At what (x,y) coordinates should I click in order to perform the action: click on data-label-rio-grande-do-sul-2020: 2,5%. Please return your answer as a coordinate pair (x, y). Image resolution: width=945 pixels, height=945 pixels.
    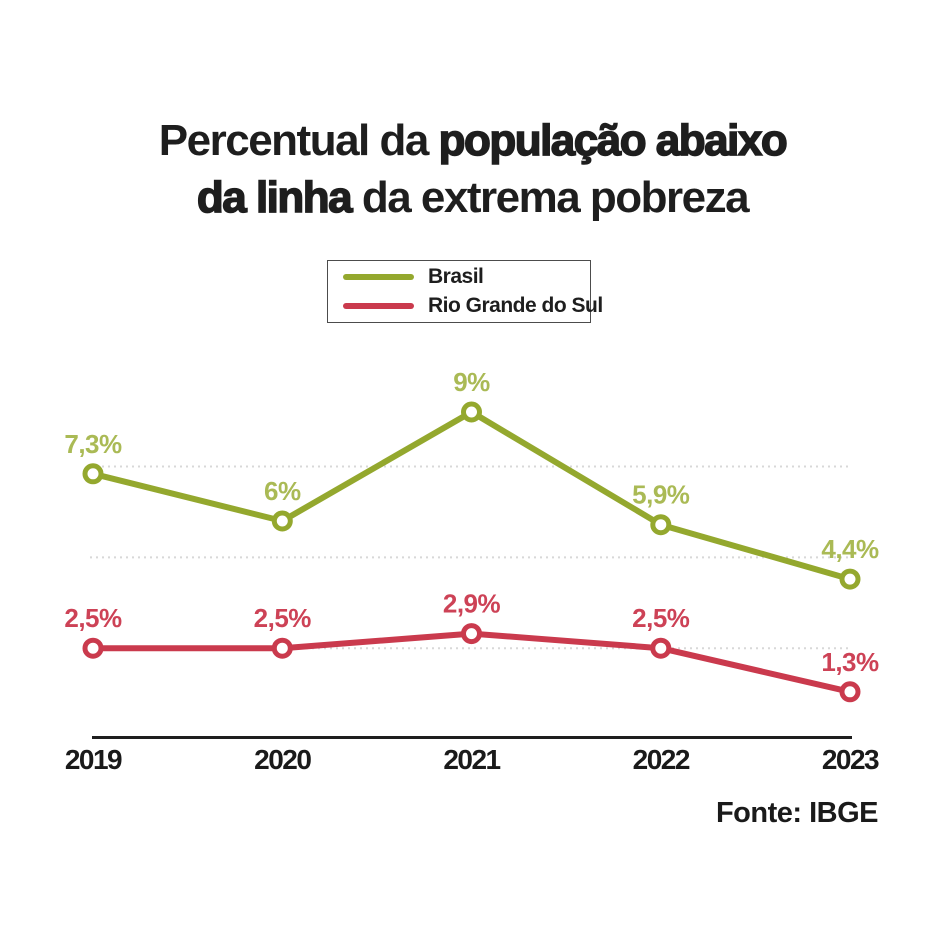
    Looking at the image, I should click on (283, 618).